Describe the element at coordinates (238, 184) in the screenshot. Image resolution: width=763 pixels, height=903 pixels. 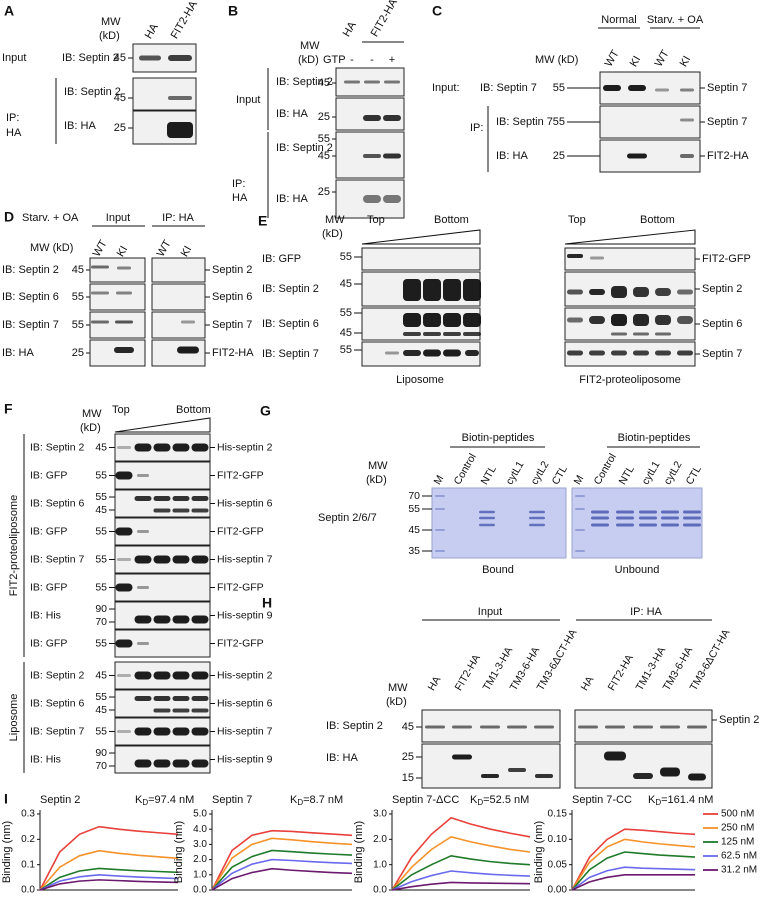
I see `label: IP:` at that location.